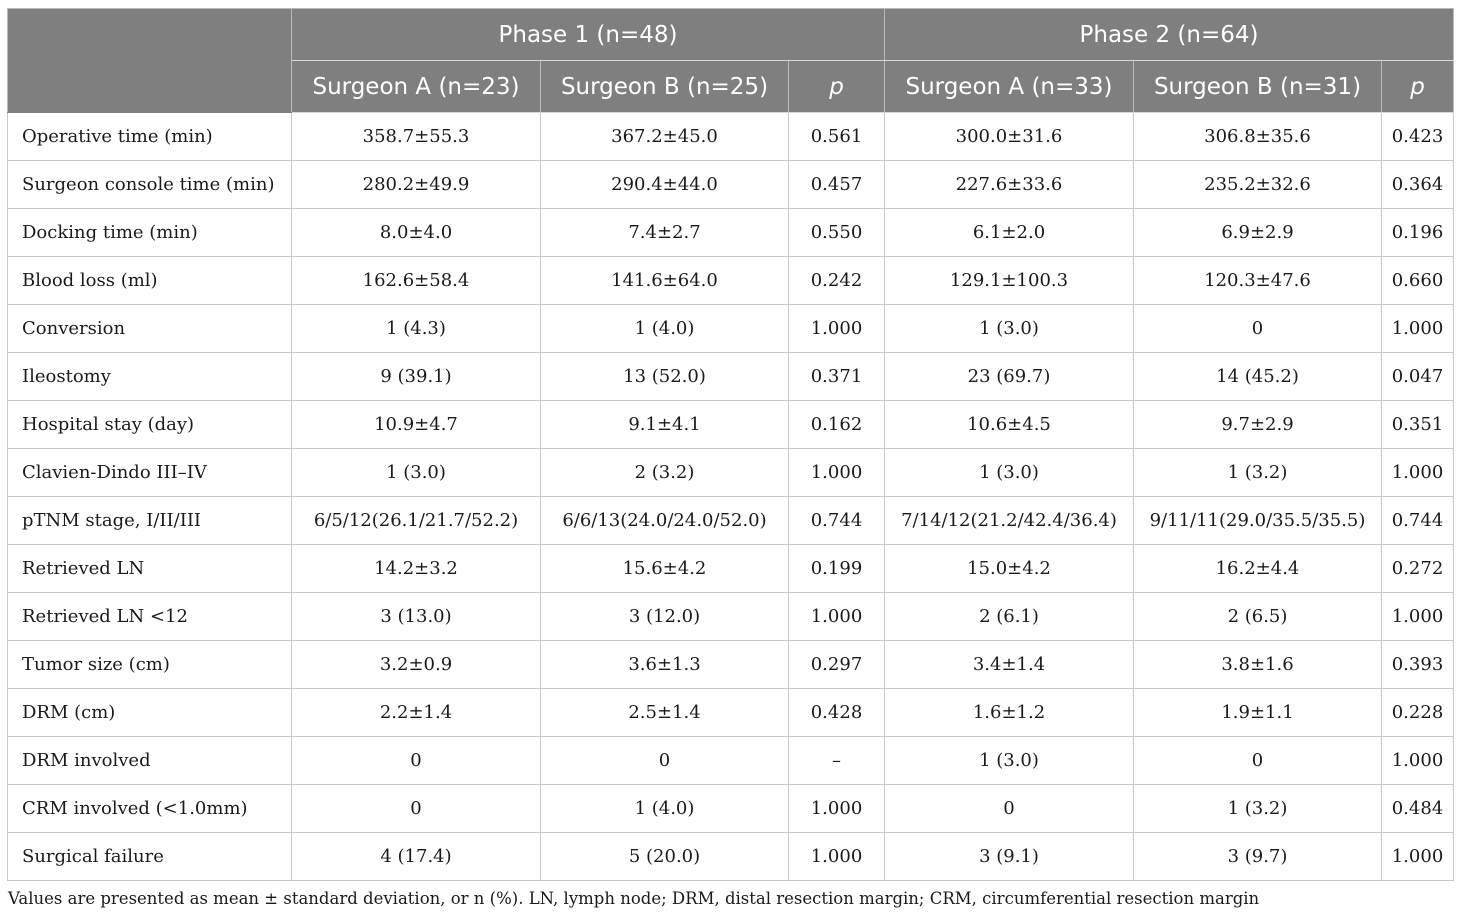 The image size is (1460, 922). I want to click on p2-surgeon-b-value: 306.8±35.6, so click(1257, 136).